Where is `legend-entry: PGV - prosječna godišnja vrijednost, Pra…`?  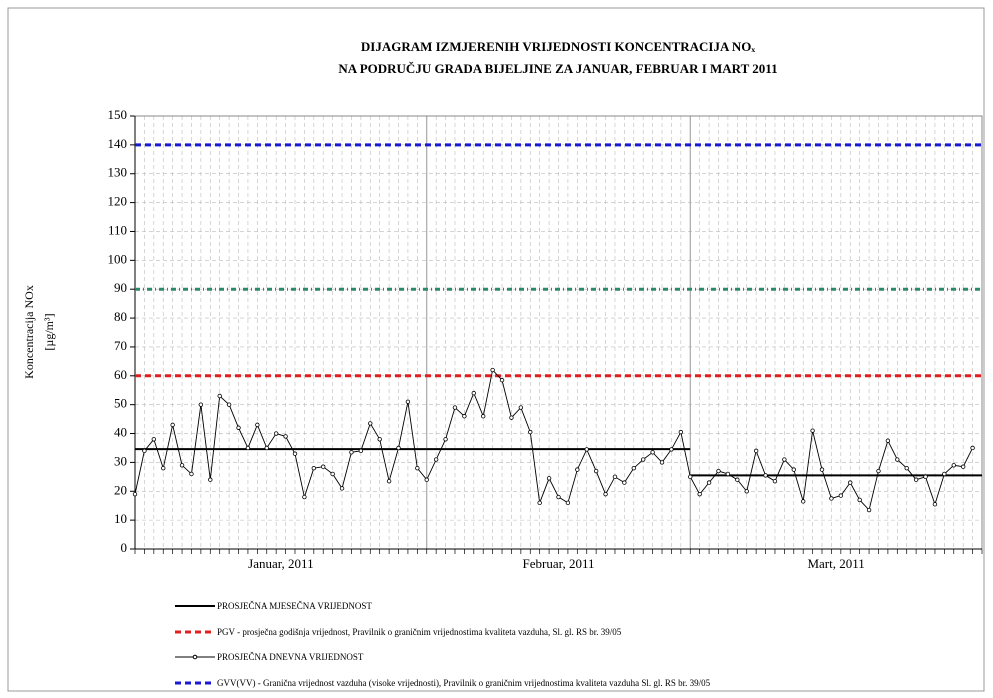
legend-entry: PGV - prosječna godišnja vrijednost, Pra… is located at coordinates (491, 632).